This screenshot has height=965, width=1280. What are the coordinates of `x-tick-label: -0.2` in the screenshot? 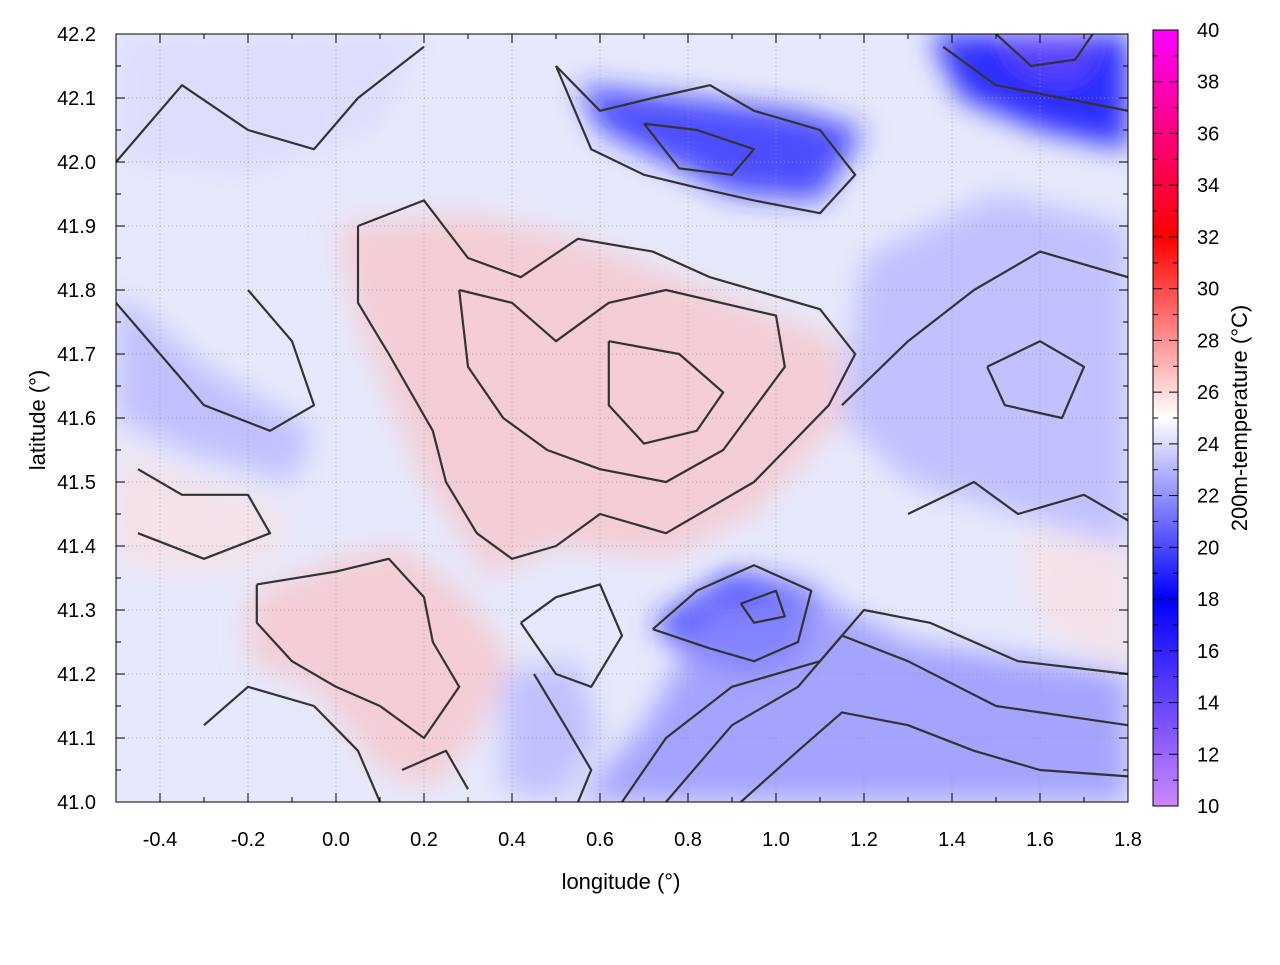 It's located at (248, 840).